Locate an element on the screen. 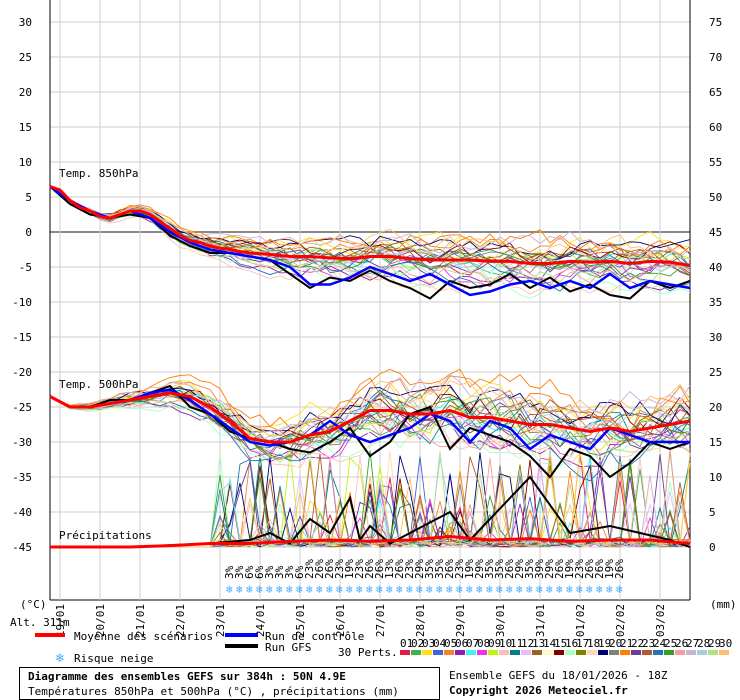  left-tick-label: -10 is located at coordinates (22, 302).